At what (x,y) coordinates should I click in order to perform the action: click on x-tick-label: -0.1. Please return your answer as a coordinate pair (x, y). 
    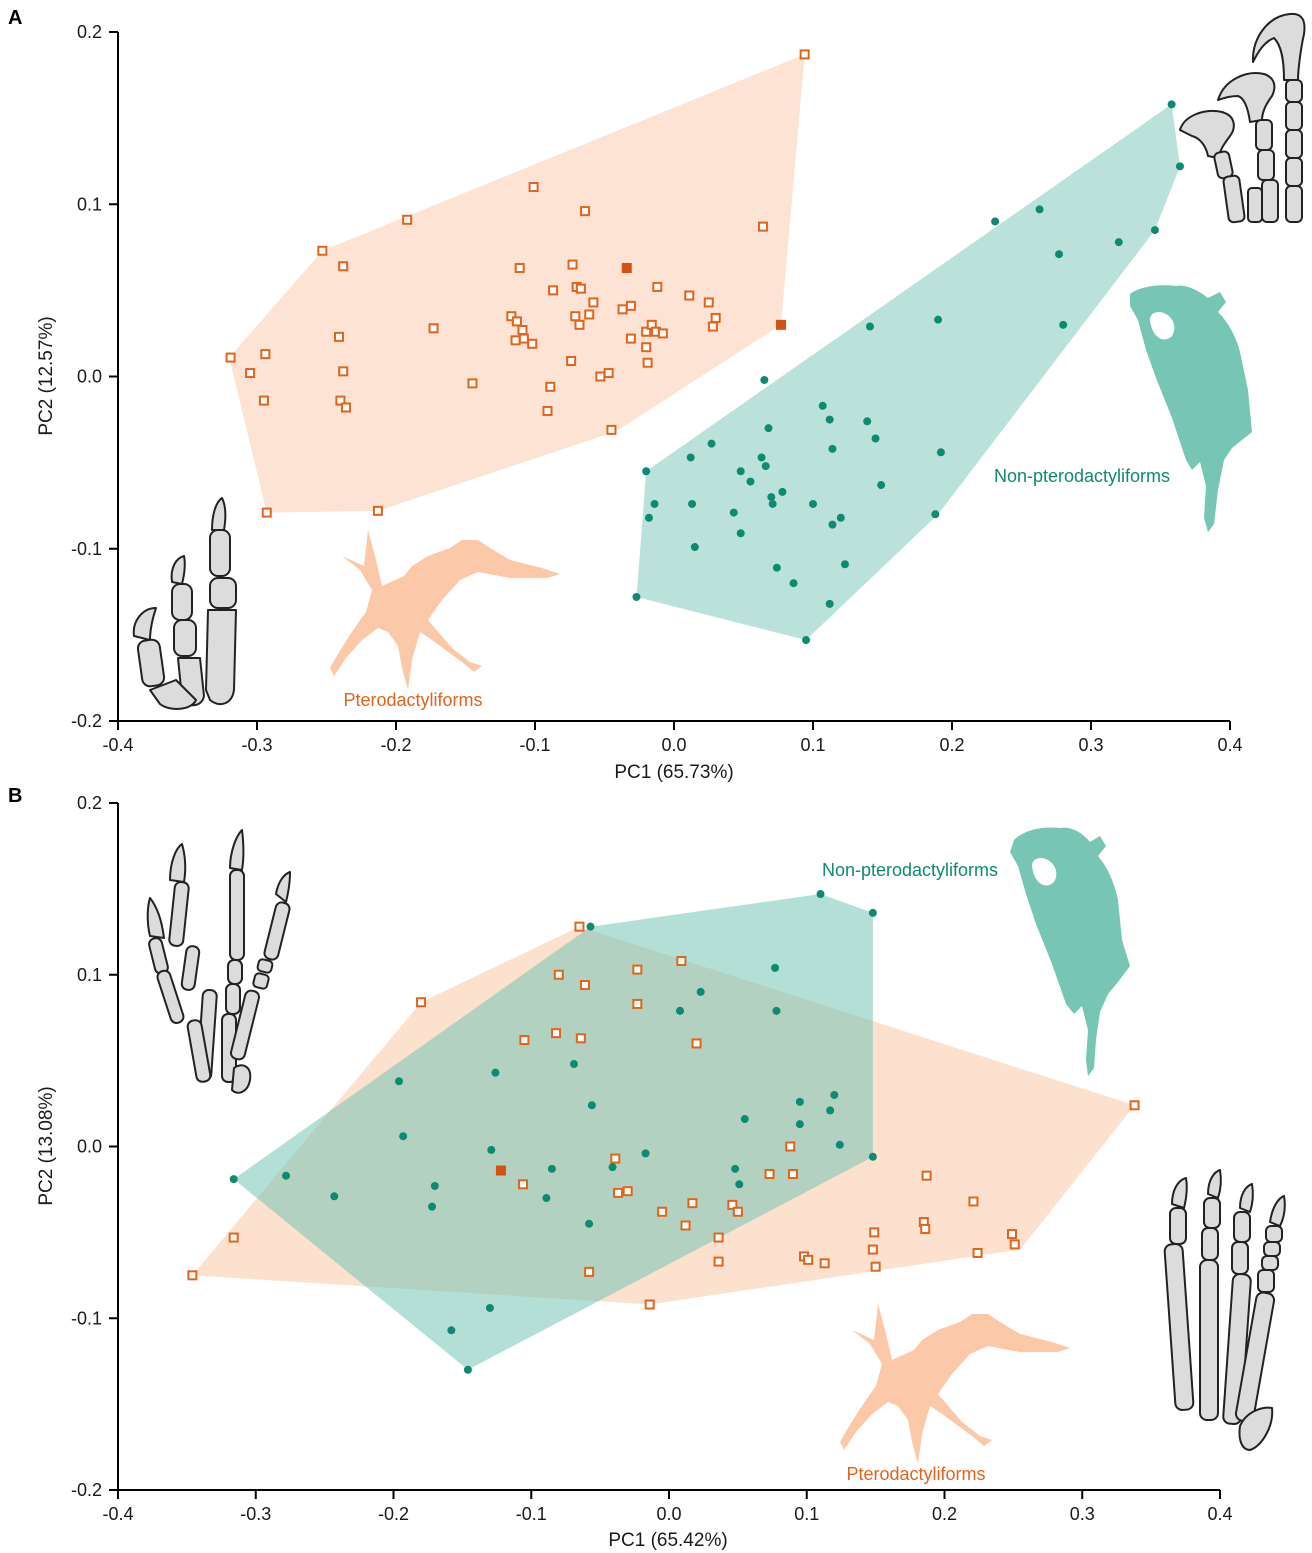
    Looking at the image, I should click on (534, 745).